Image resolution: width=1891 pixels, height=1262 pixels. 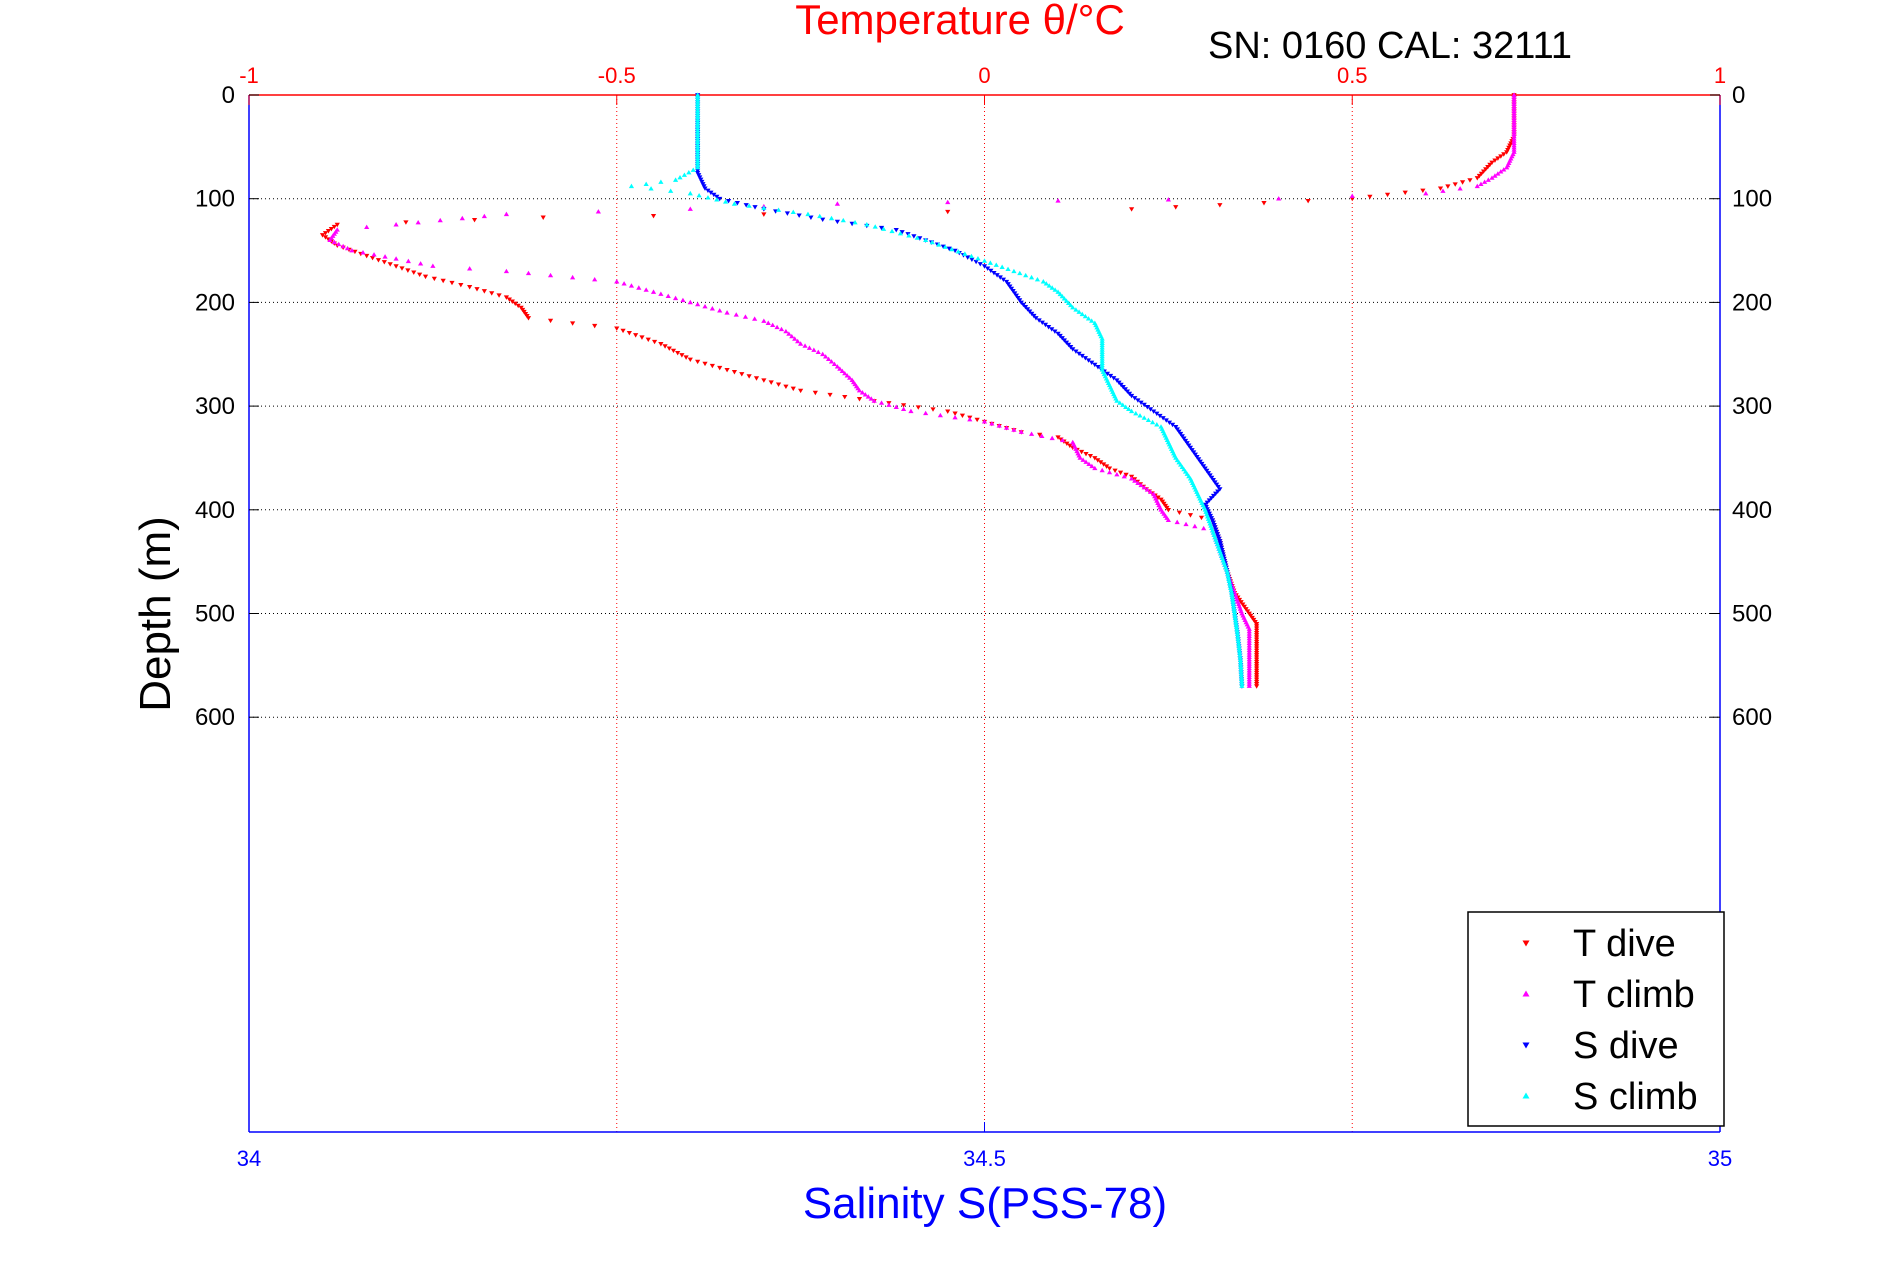 What do you see at coordinates (1526, 1095) in the screenshot?
I see `legend-marker` at bounding box center [1526, 1095].